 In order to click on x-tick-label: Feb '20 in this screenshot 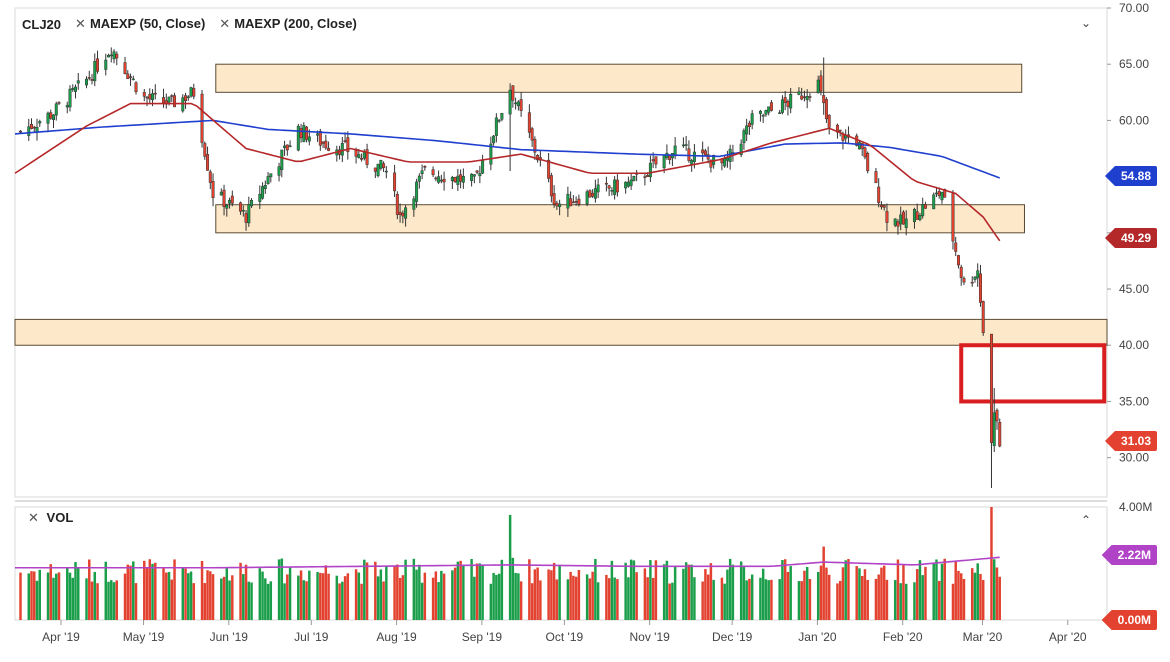, I will do `click(903, 637)`.